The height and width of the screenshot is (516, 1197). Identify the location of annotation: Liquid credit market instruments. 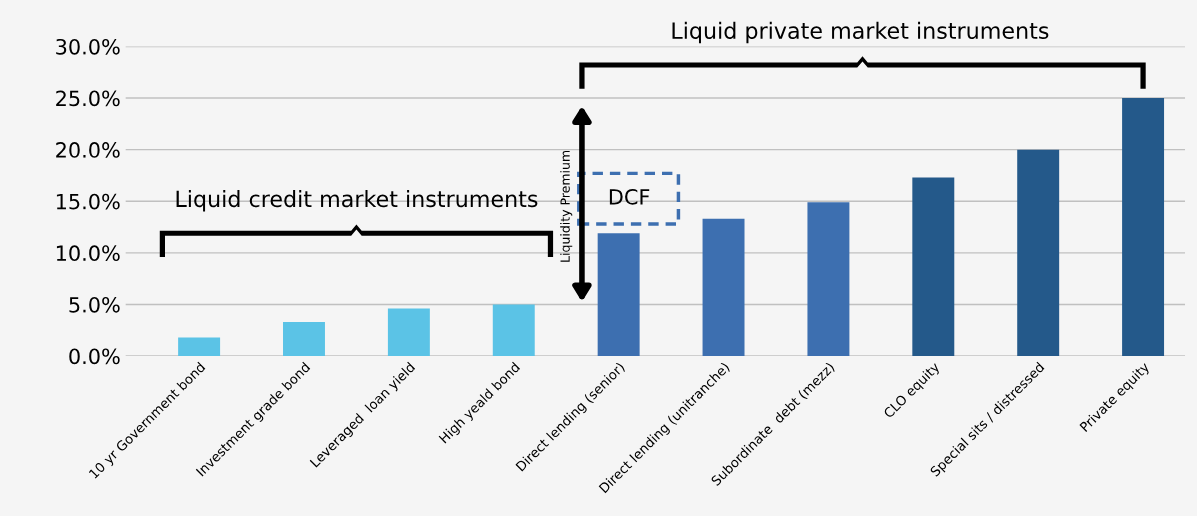
(357, 201).